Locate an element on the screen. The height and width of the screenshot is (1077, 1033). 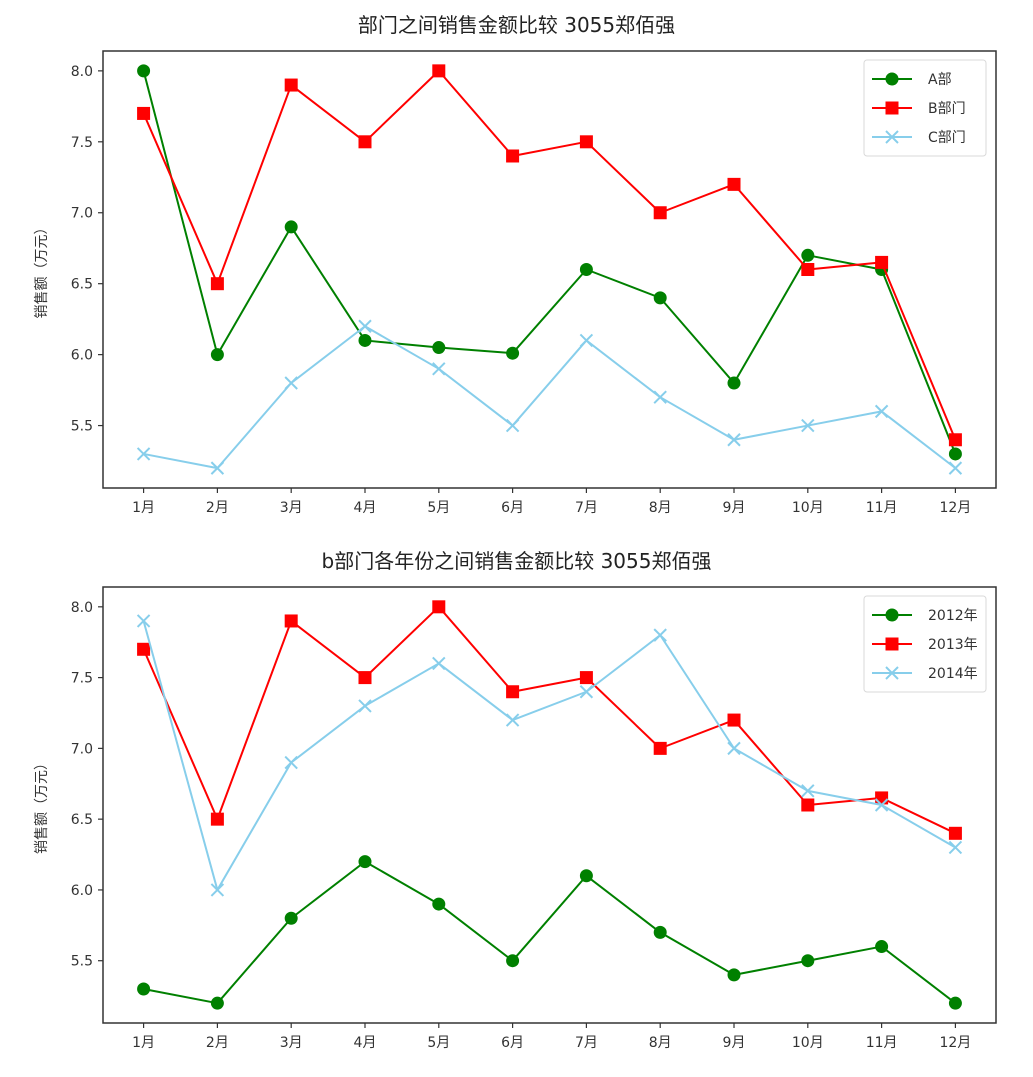
x-tick-label: 8月 is located at coordinates (660, 508).